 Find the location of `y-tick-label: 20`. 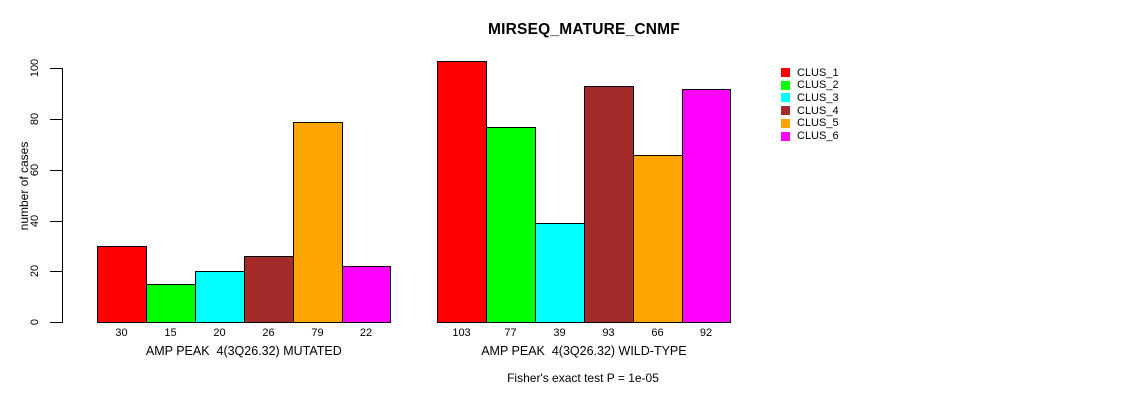

y-tick-label: 20 is located at coordinates (35, 271).